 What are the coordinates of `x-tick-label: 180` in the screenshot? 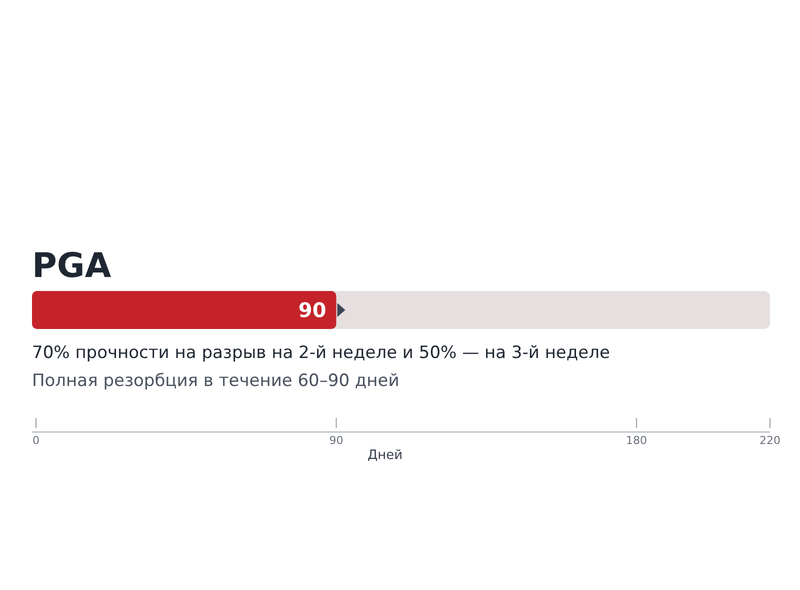 It's located at (637, 440).